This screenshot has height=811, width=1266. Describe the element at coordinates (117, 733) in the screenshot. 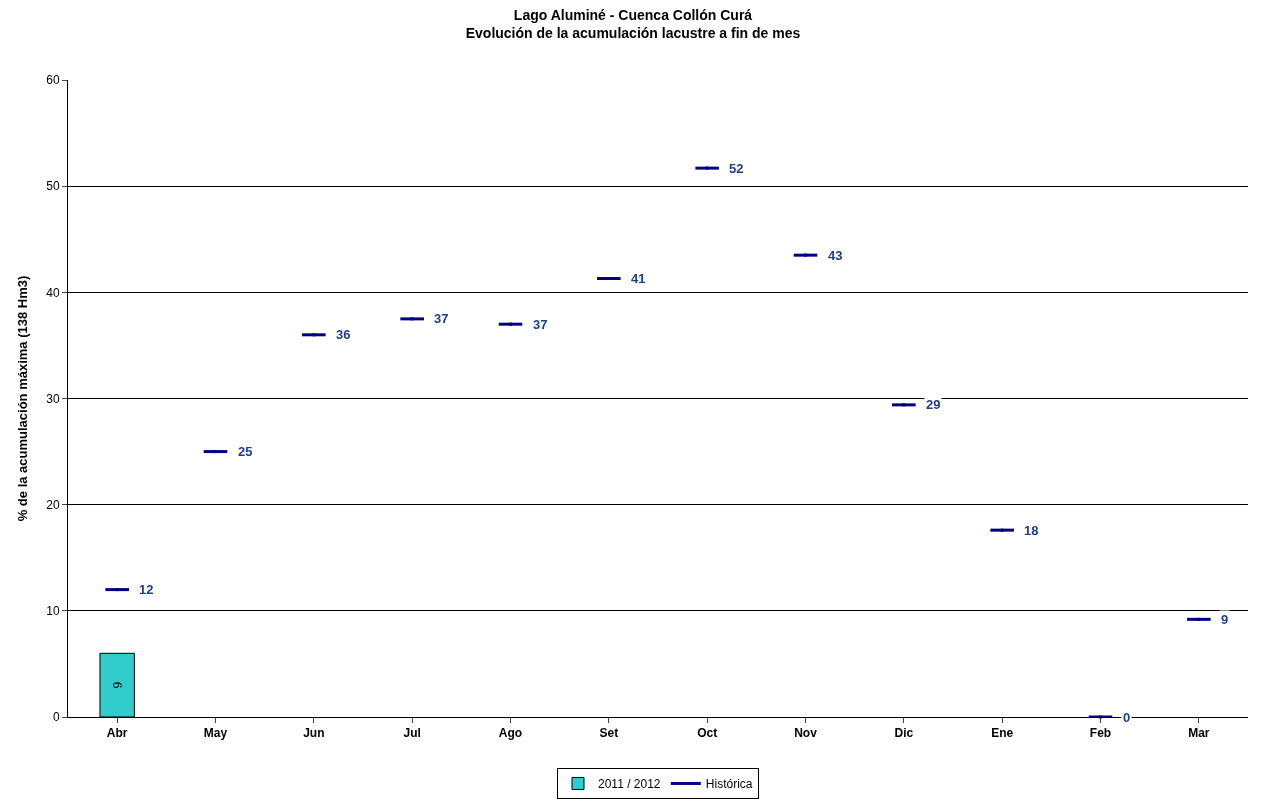

I see `x-tick-label: Abr` at that location.